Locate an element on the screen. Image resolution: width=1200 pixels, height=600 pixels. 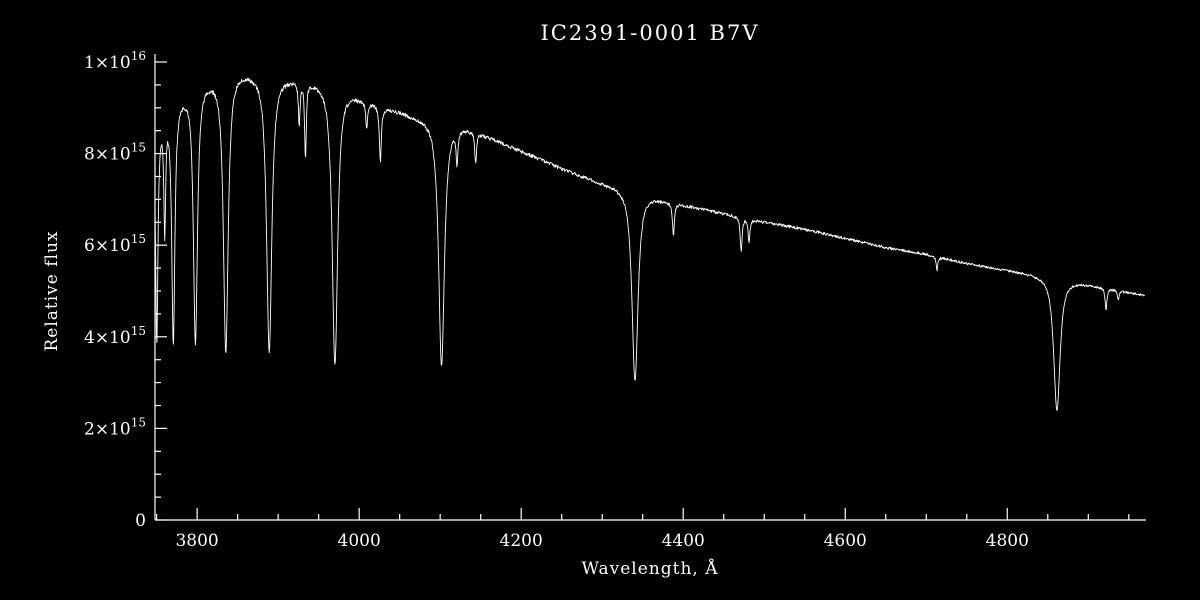
y-tick-label: 6×10¹⁵ is located at coordinates (115, 244).